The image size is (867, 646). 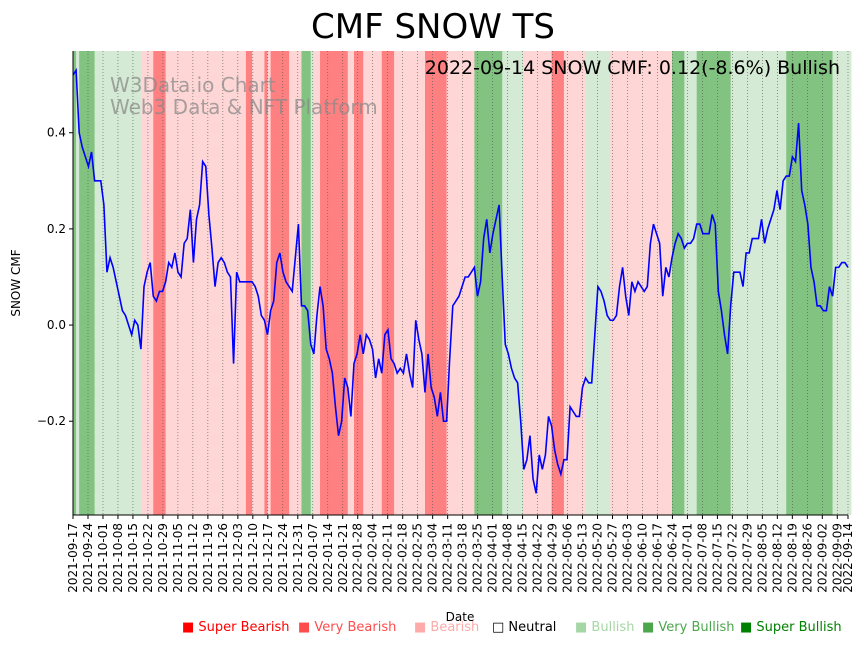 I want to click on x-tick-label: 2022-05-06, so click(x=568, y=558).